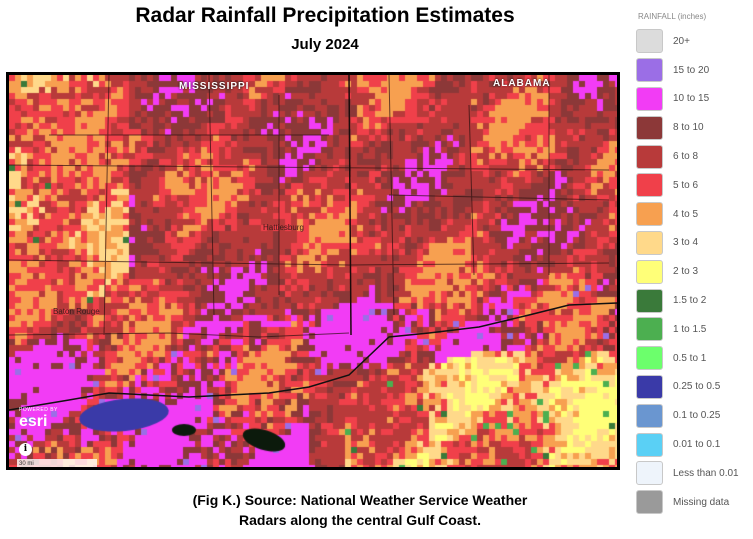 The width and height of the screenshot is (753, 539). I want to click on legend-item: 2 to 3, so click(693, 271).